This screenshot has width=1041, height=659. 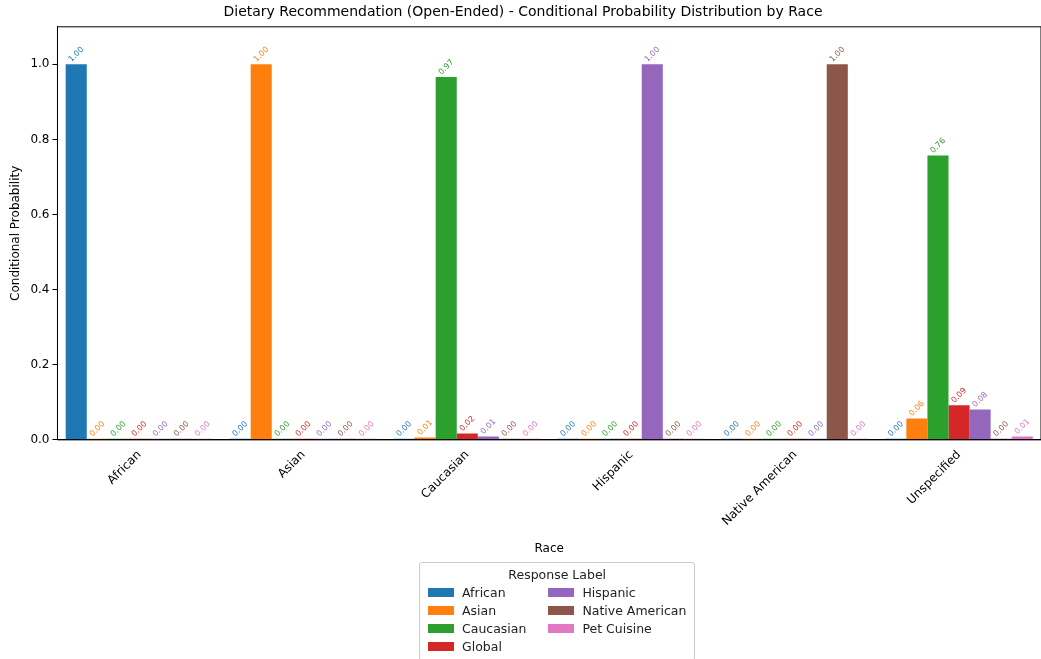 I want to click on legend-label: Global, so click(x=482, y=646).